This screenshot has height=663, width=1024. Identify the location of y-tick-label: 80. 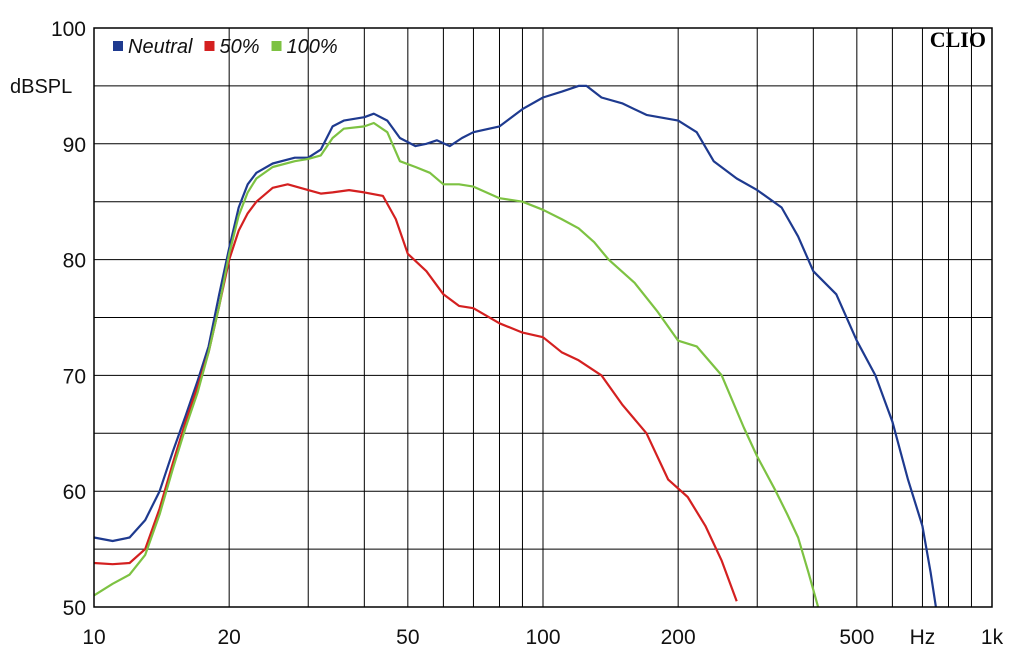
(74, 261).